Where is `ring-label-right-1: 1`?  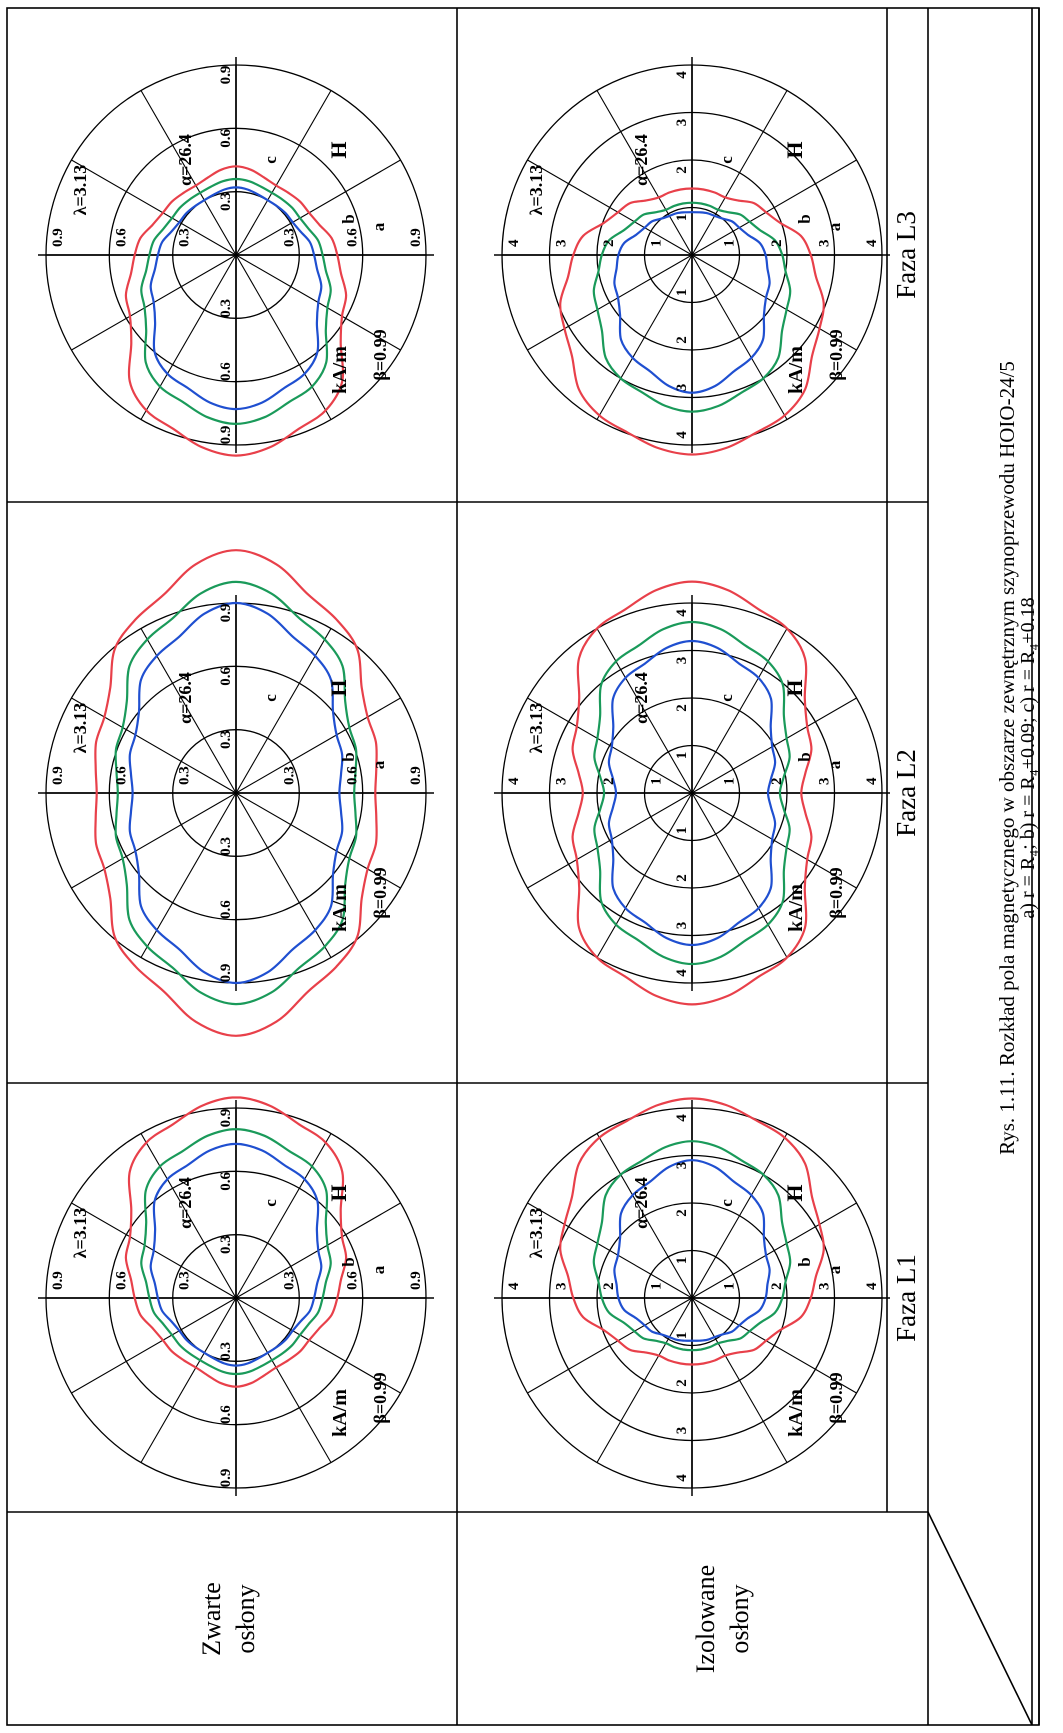
ring-label-right-1: 1 is located at coordinates (682, 218).